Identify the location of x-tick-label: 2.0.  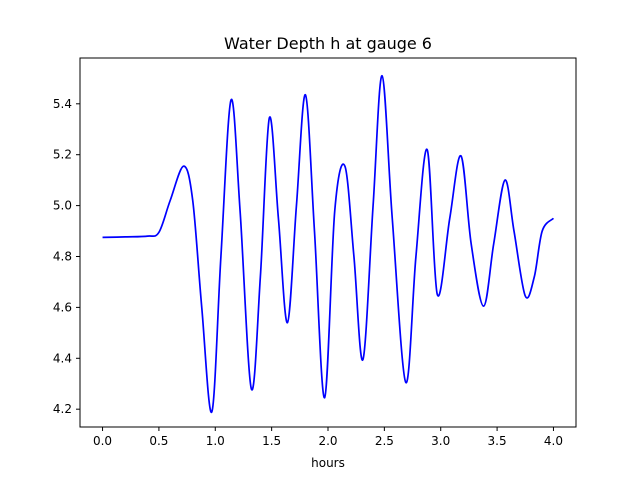
(327, 441).